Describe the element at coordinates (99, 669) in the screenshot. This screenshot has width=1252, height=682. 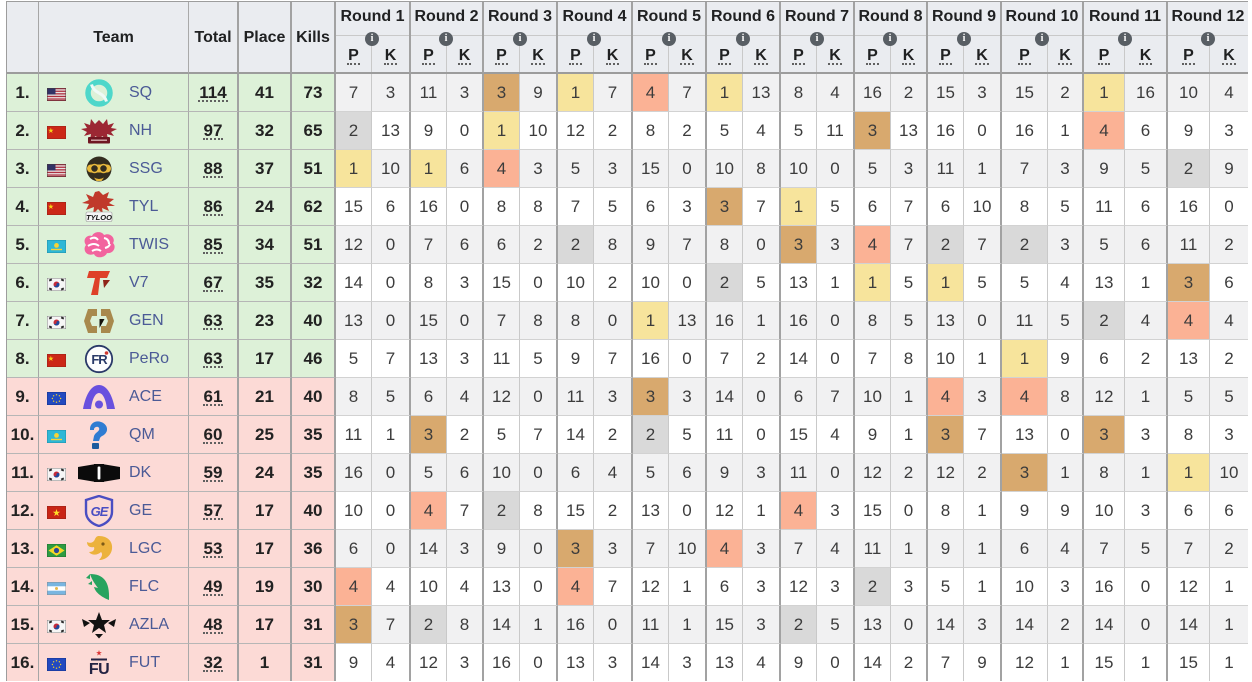
I see `svg-text: FU` at that location.